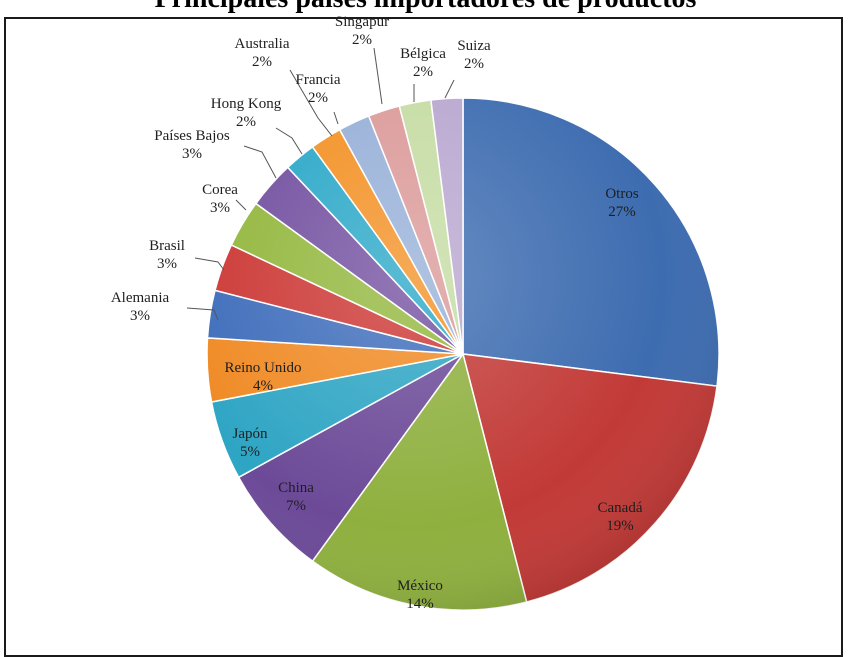 This screenshot has height=657, width=851. Describe the element at coordinates (262, 377) in the screenshot. I see `slice-label: Reino Unido 4%` at that location.